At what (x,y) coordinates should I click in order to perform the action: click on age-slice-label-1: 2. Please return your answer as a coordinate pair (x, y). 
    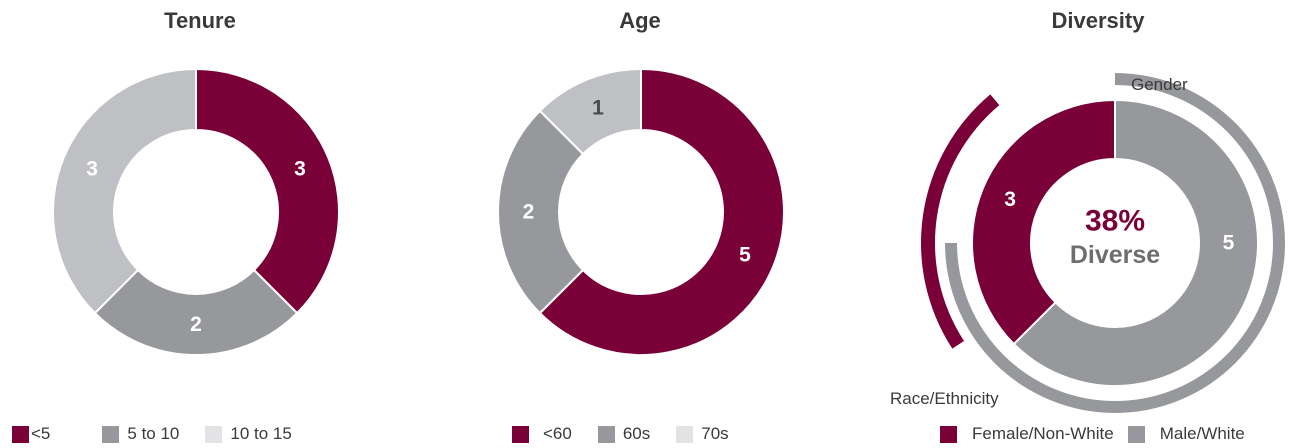
    Looking at the image, I should click on (529, 212).